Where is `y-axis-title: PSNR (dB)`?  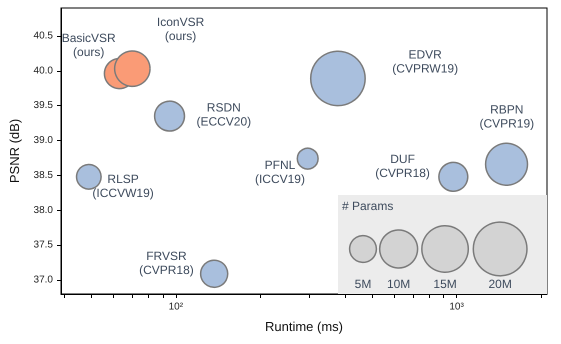 y-axis-title: PSNR (dB) is located at coordinates (14, 151).